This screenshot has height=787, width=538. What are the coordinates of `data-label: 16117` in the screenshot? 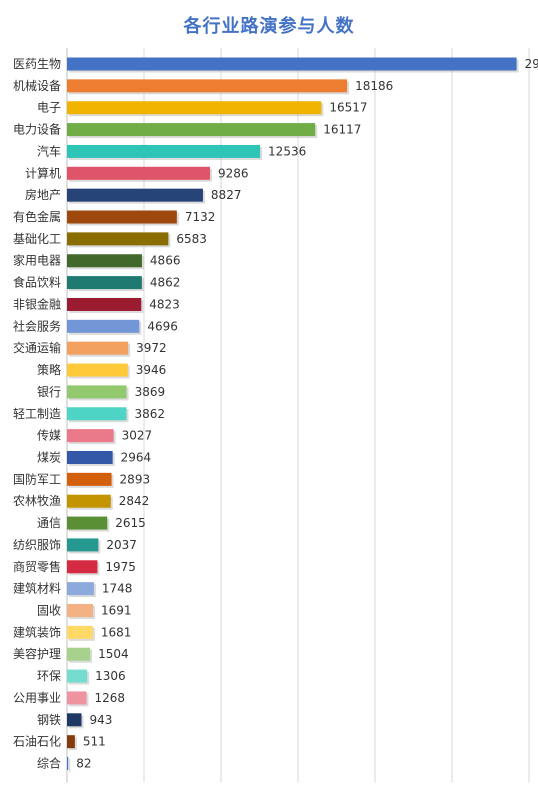 It's located at (342, 130).